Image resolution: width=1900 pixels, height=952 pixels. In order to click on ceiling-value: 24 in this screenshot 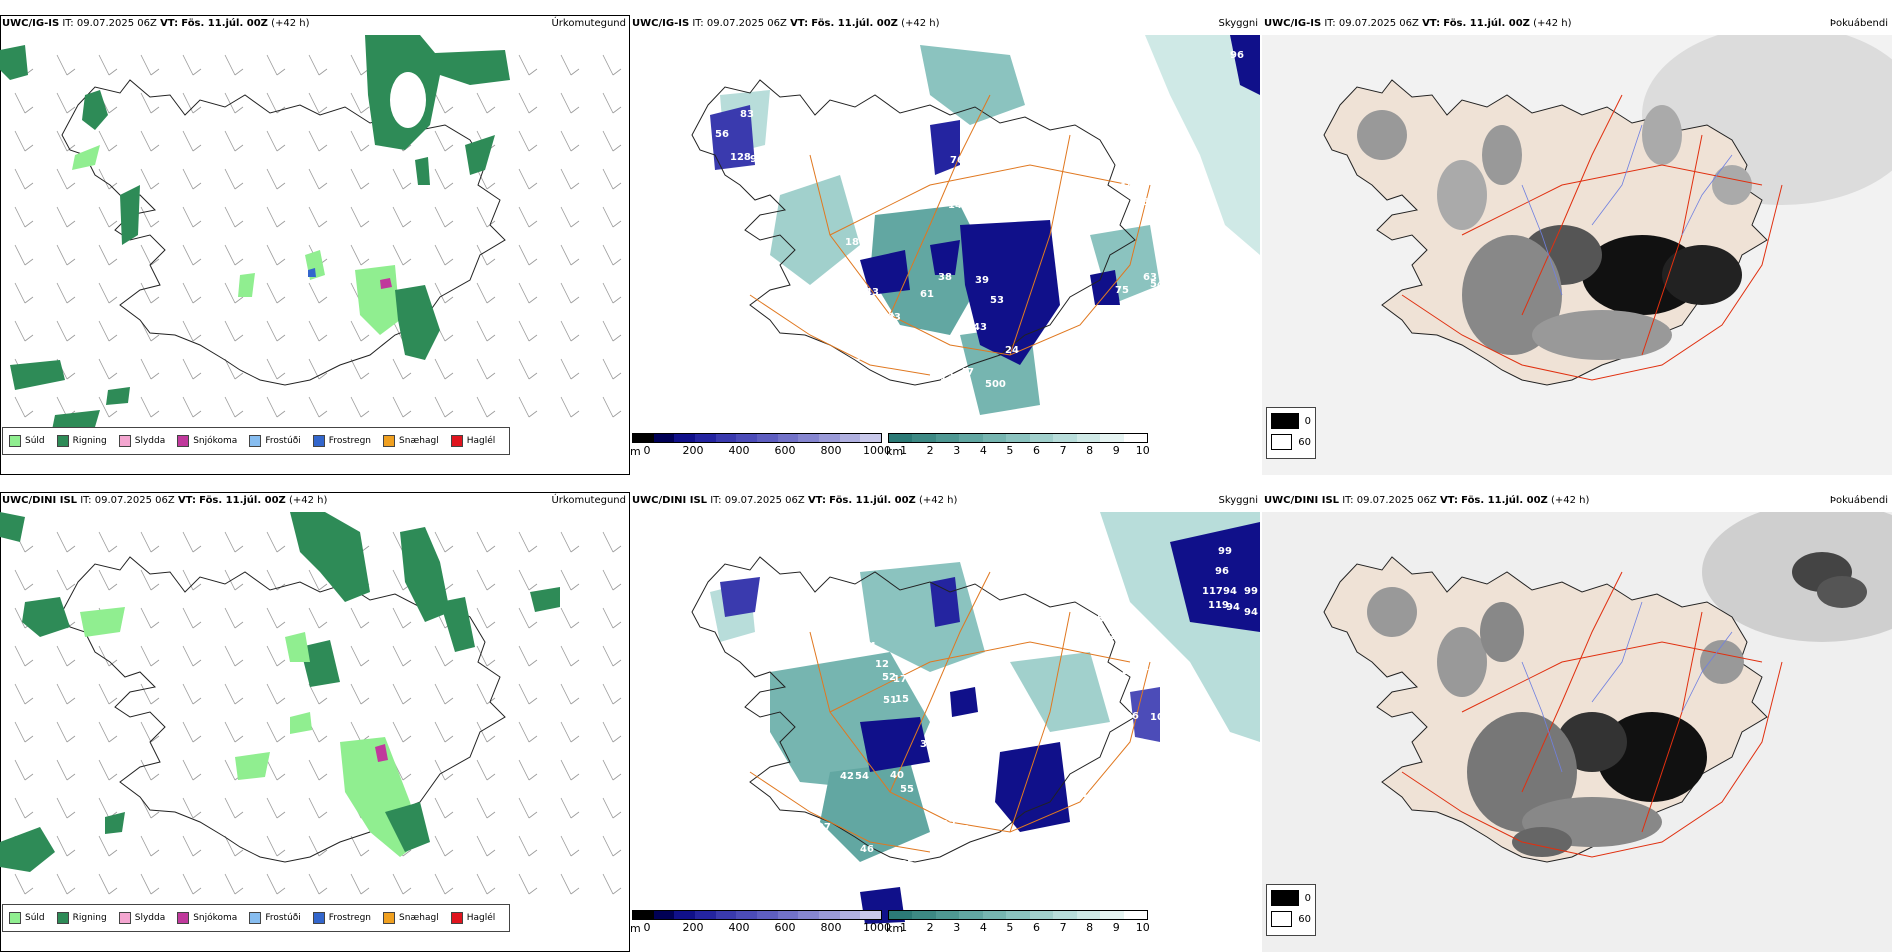, I will do `click(1012, 350)`.